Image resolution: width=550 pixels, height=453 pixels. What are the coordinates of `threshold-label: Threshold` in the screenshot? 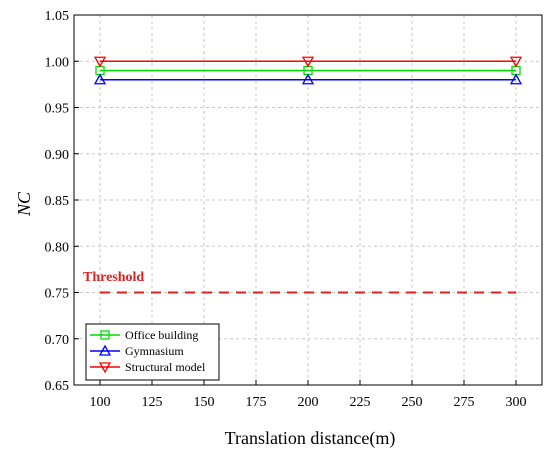 It's located at (113, 277).